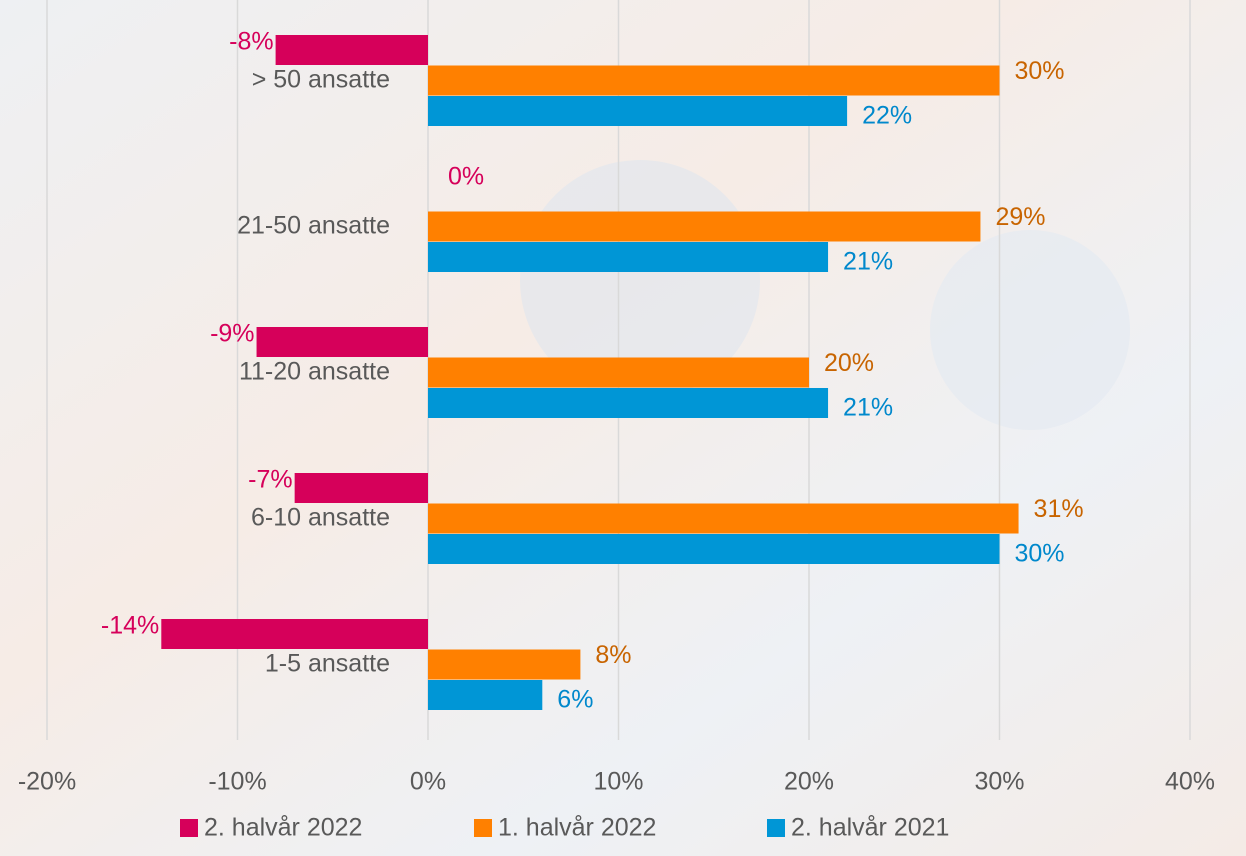 The image size is (1246, 856). Describe the element at coordinates (466, 177) in the screenshot. I see `data-label: 0%` at that location.